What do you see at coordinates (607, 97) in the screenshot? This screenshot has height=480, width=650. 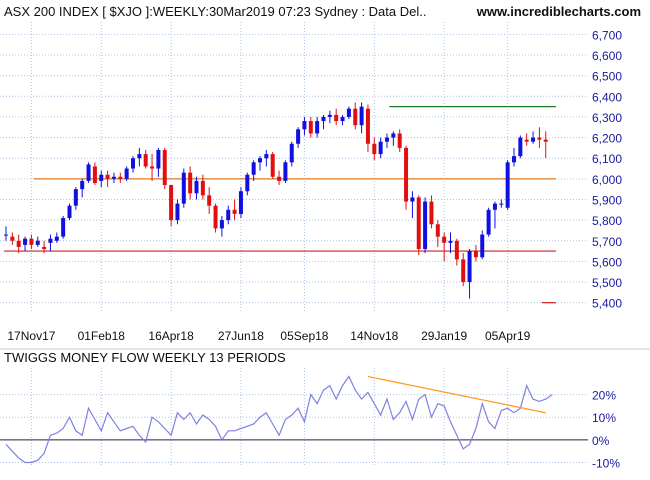 I see `price-y-tick-label: 6,400` at bounding box center [607, 97].